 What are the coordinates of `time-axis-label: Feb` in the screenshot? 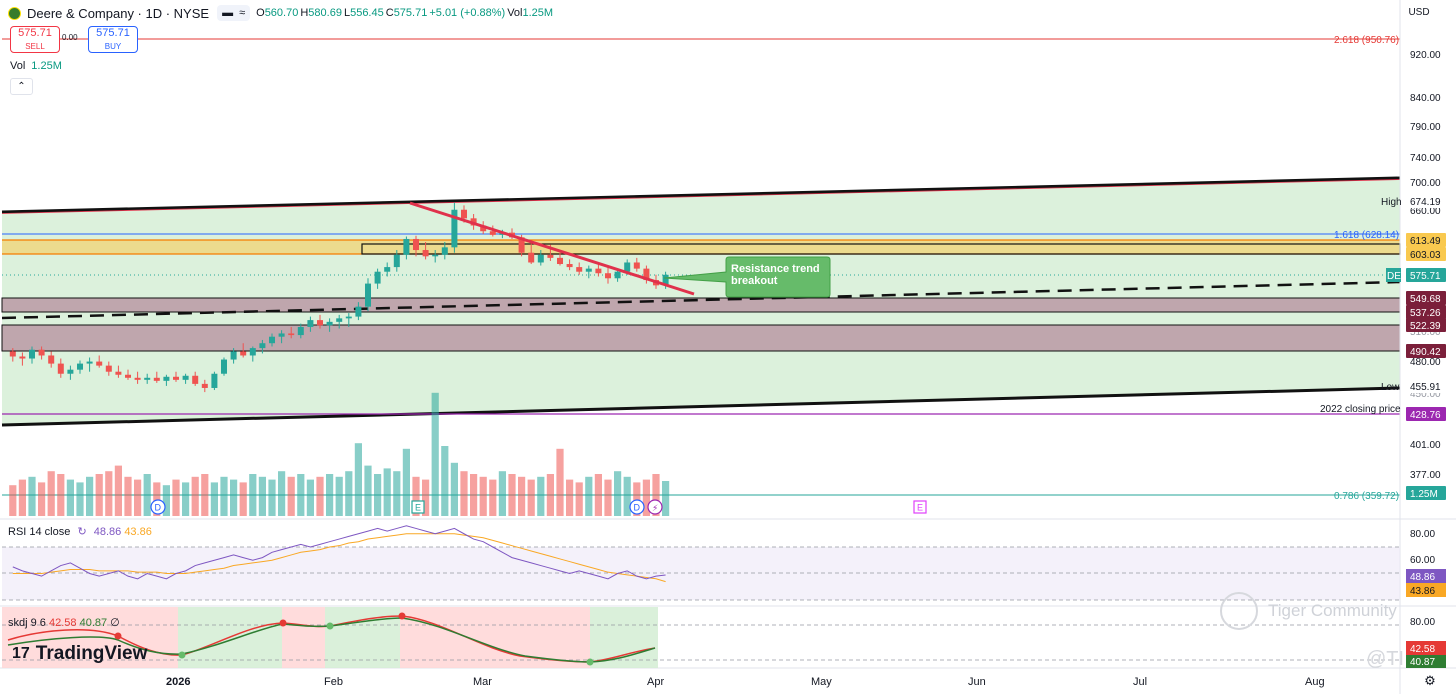 It's located at (333, 682).